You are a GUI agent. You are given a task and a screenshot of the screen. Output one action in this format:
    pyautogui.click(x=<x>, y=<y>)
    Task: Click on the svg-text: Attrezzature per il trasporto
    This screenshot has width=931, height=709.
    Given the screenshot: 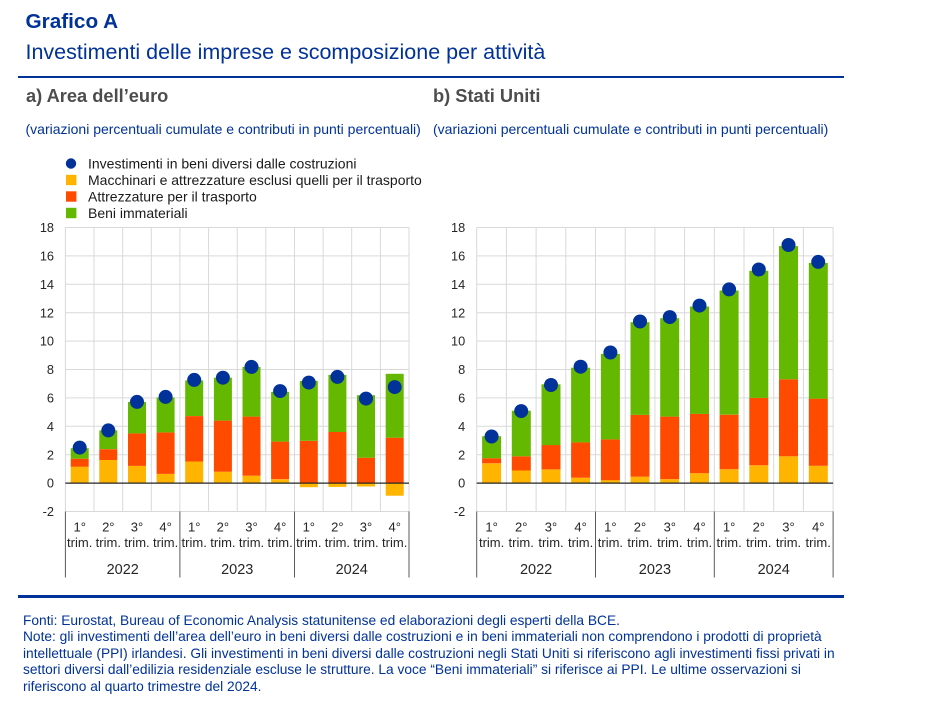 What is the action you would take?
    pyautogui.click(x=172, y=196)
    